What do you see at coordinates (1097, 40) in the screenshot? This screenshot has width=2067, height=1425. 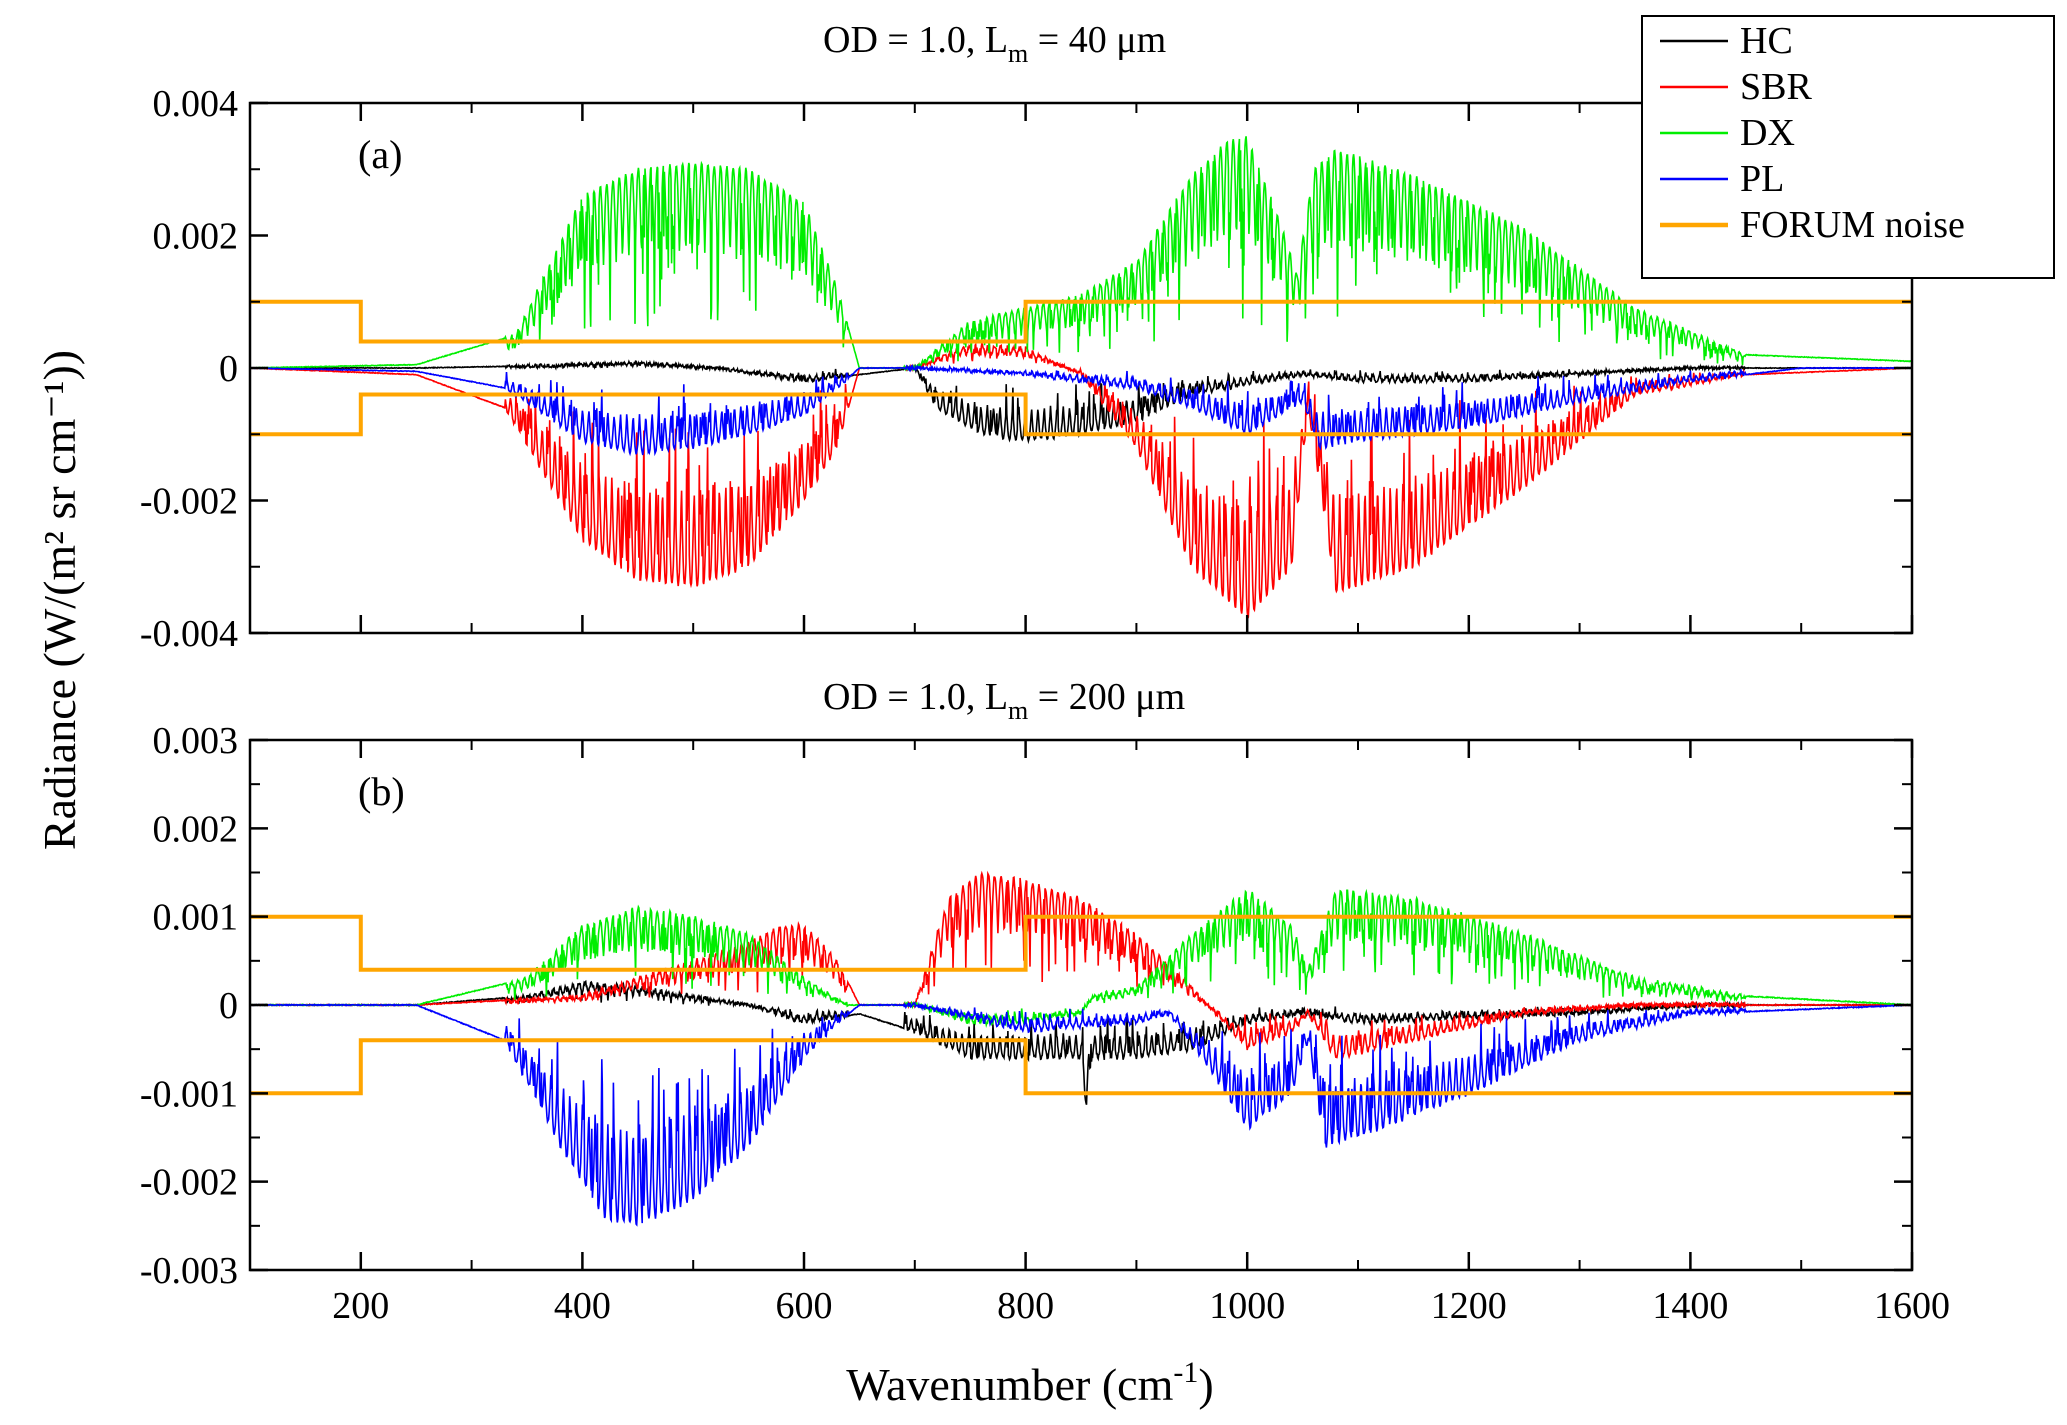 I see `panel-a-title-suffix: = 40 μm` at bounding box center [1097, 40].